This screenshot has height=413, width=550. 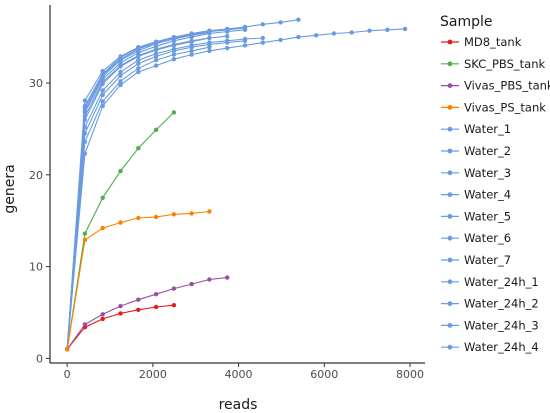 What do you see at coordinates (39, 358) in the screenshot?
I see `y-tick-label: 0` at bounding box center [39, 358].